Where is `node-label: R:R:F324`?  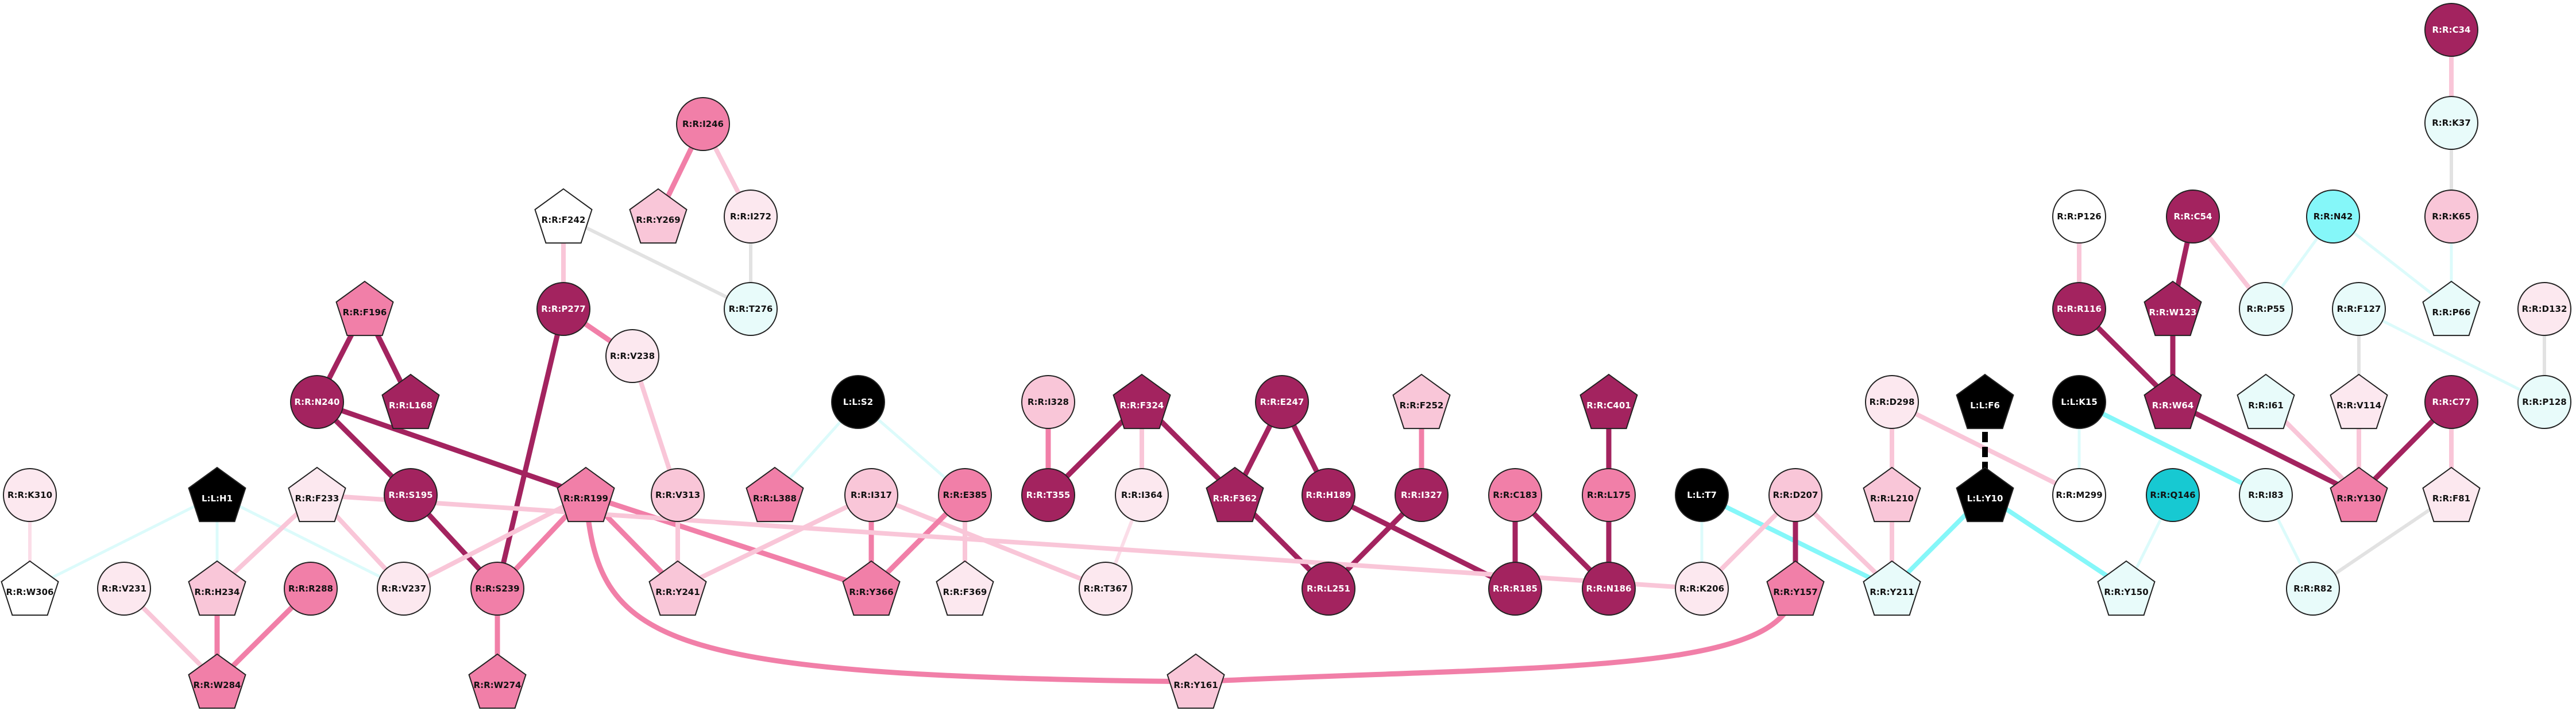 node-label: R:R:F324 is located at coordinates (1142, 406).